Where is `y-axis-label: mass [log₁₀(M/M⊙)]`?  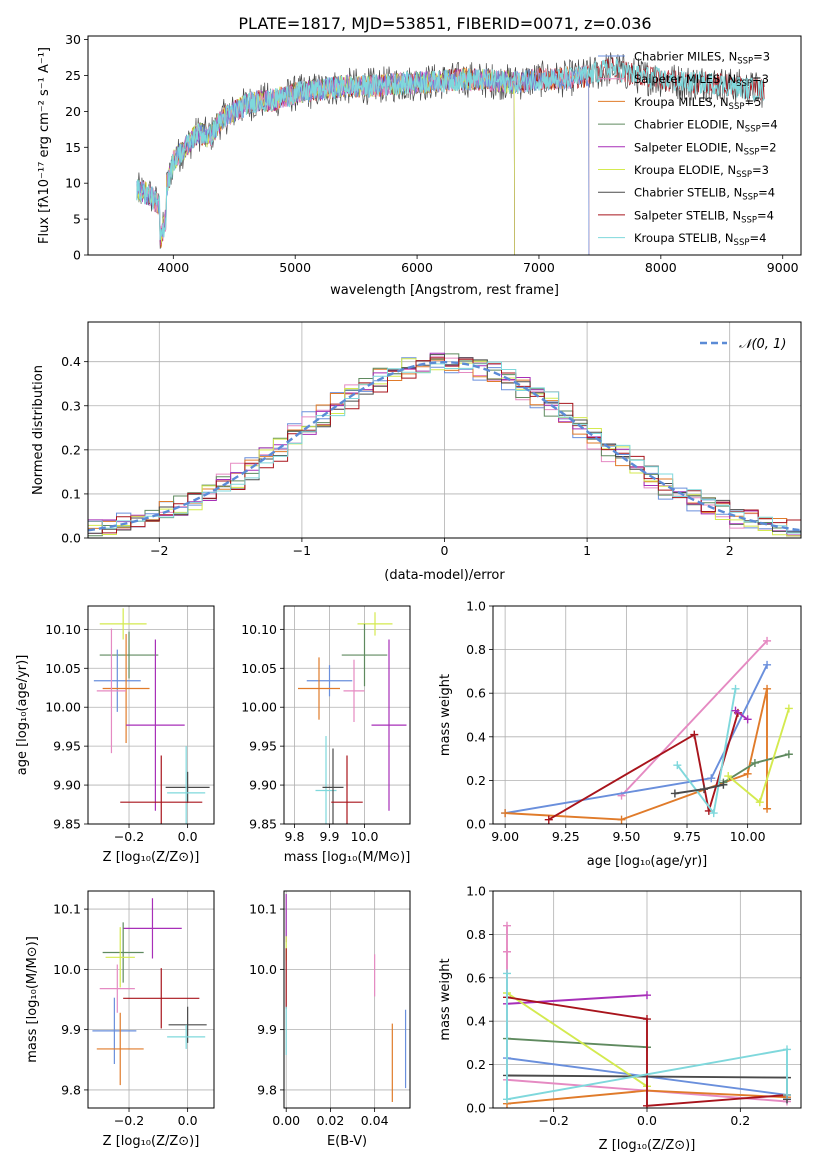 y-axis-label: mass [log₁₀(M/M⊙)] is located at coordinates (32, 999).